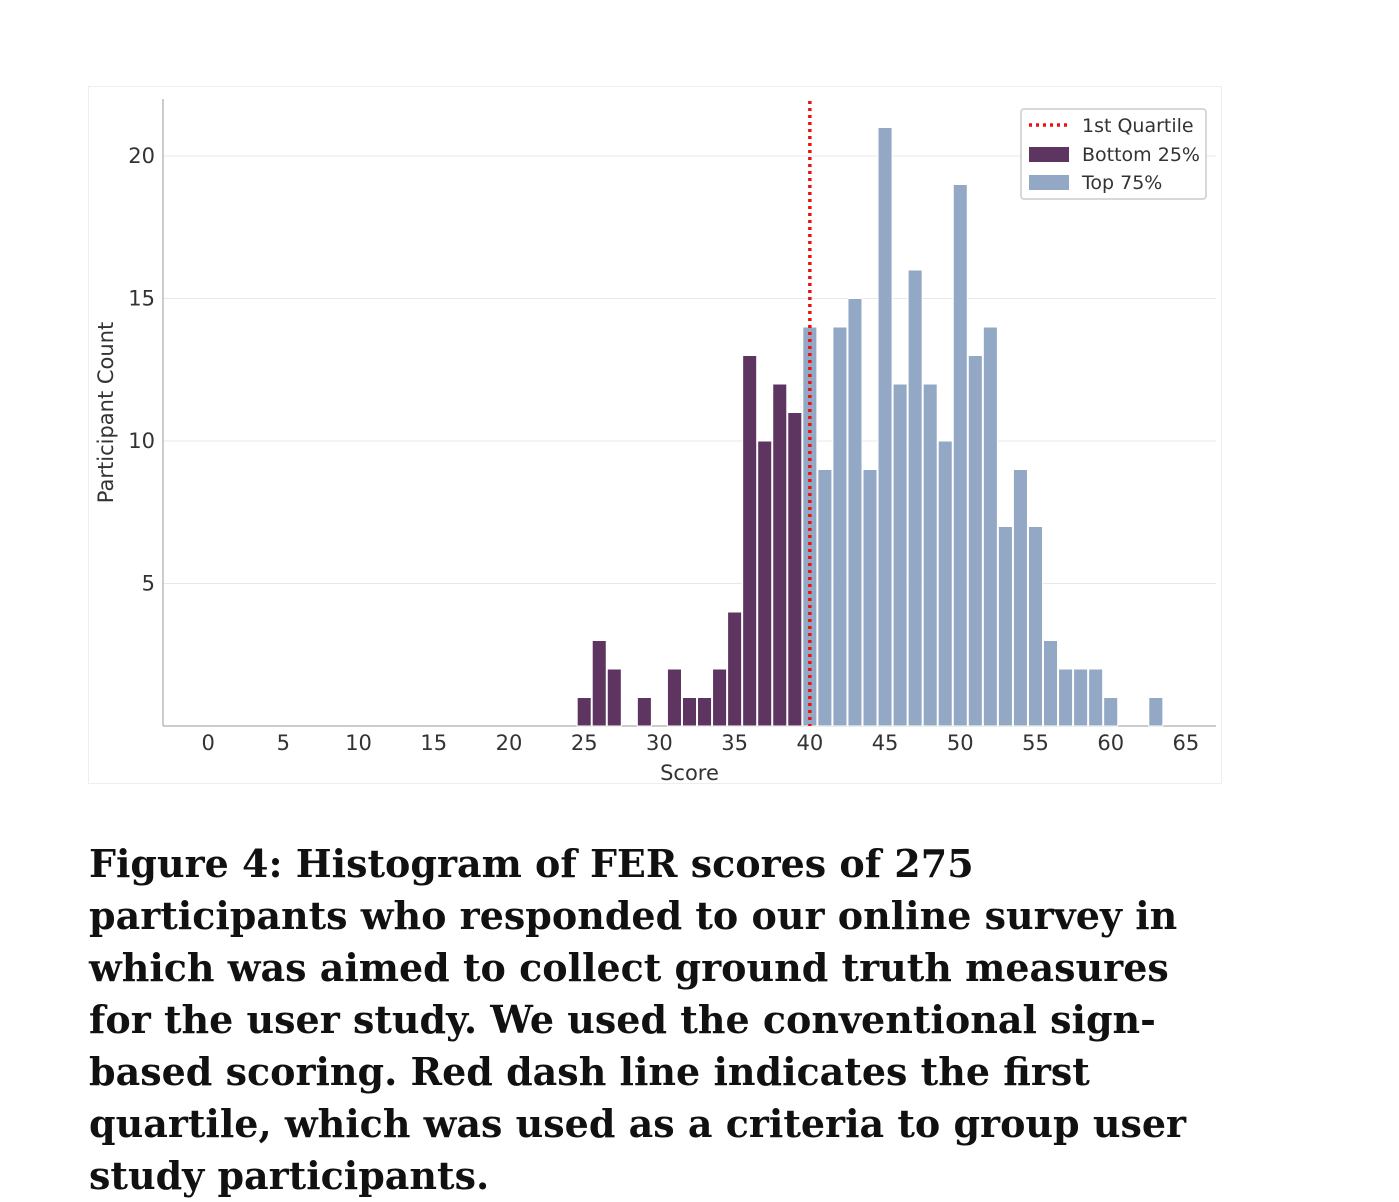 Image resolution: width=1399 pixels, height=1202 pixels. Describe the element at coordinates (689, 773) in the screenshot. I see `x-axis-label: Score` at that location.